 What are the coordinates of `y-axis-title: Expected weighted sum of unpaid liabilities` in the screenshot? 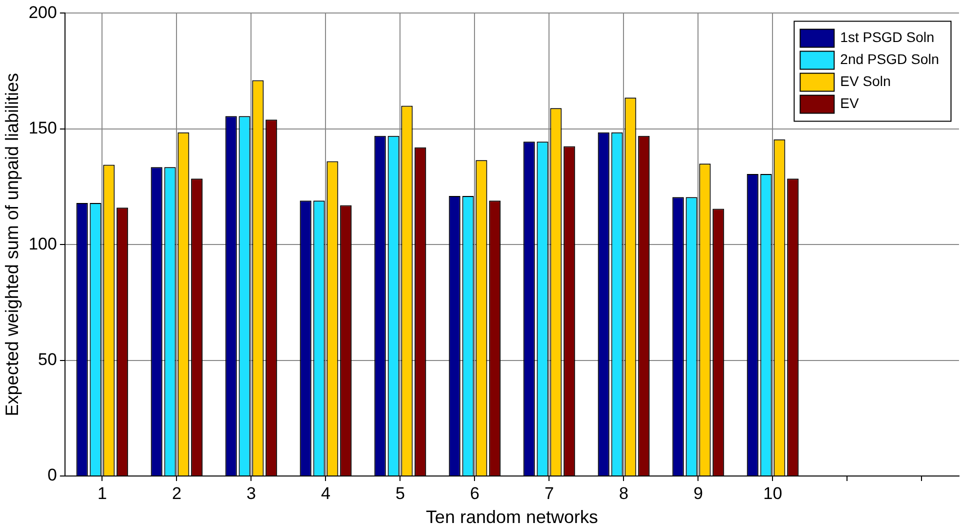 It's located at (12, 244).